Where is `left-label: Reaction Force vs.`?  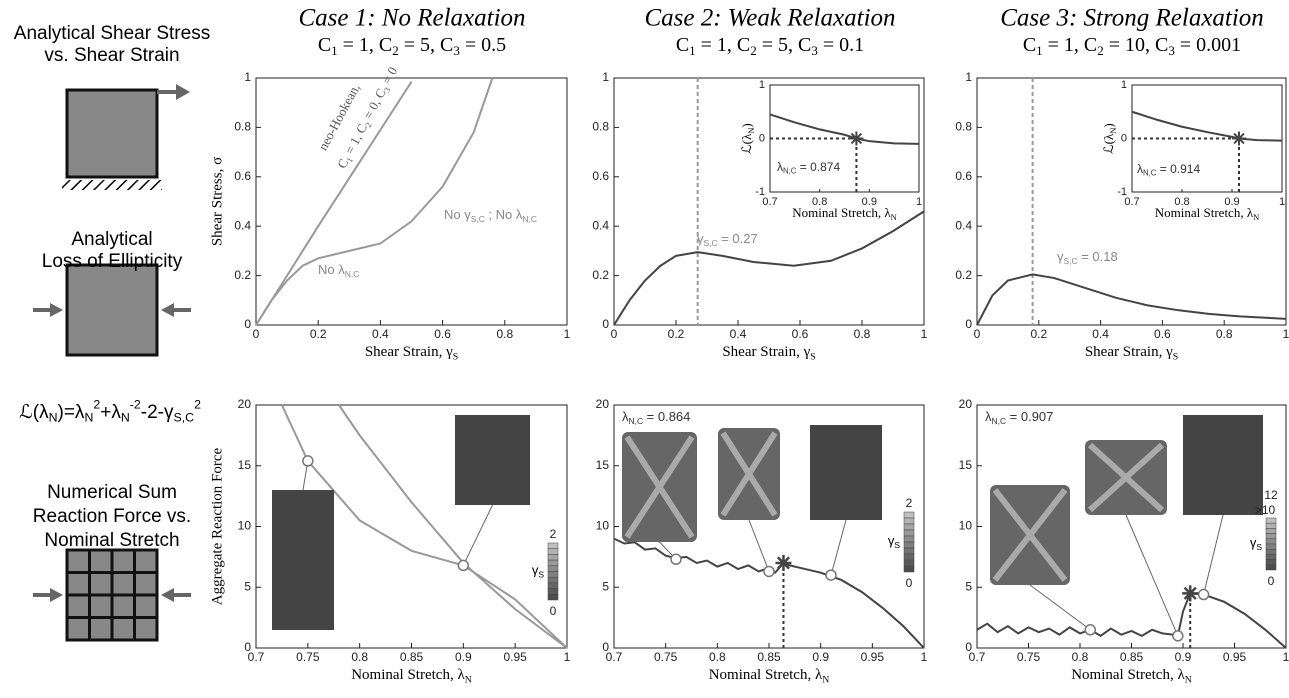 left-label: Reaction Force vs. is located at coordinates (112, 516).